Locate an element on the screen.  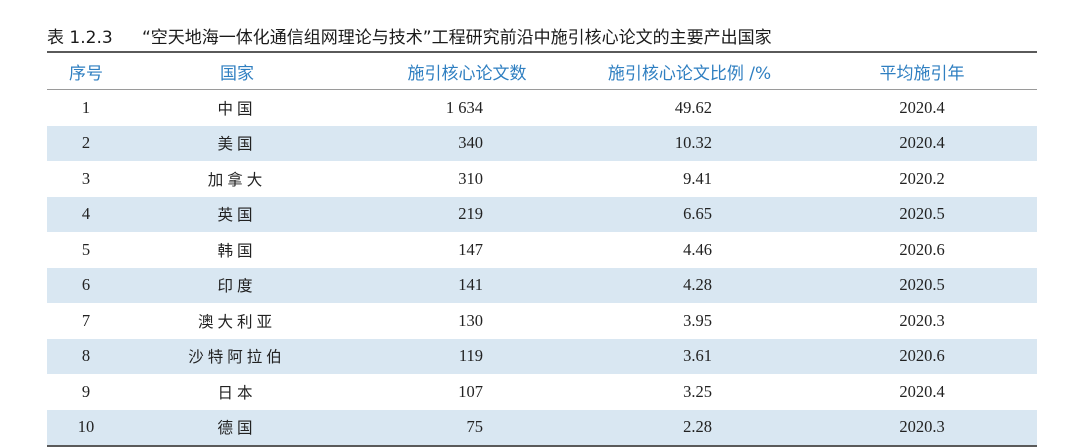
table-row: 4 英国 219 6.65 2020.5 is located at coordinates (542, 214).